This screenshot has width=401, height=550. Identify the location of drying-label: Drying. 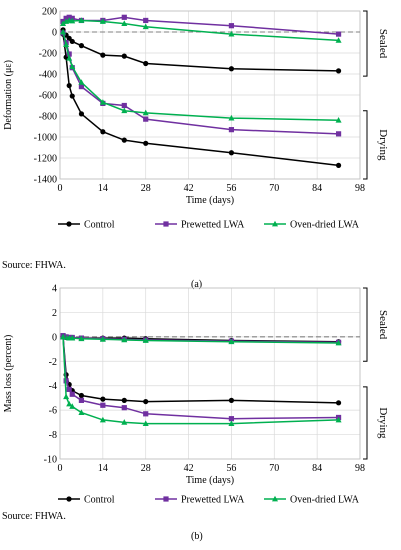
(383, 423).